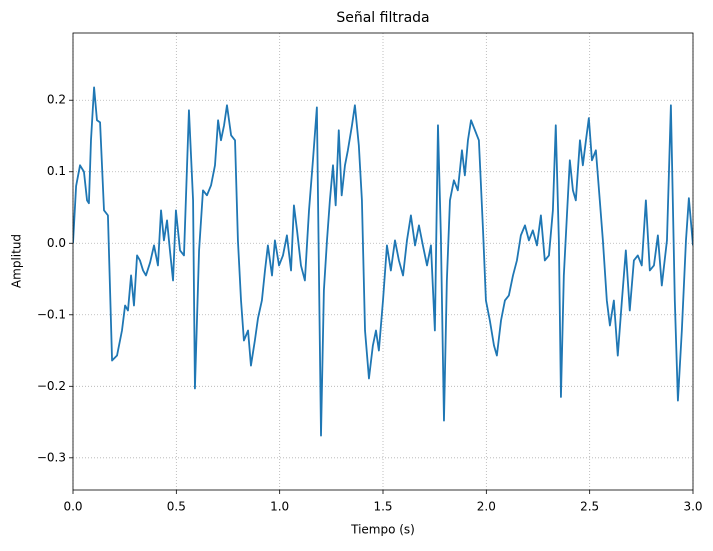 This screenshot has width=713, height=551. I want to click on y-tick-label: 0.0, so click(56, 243).